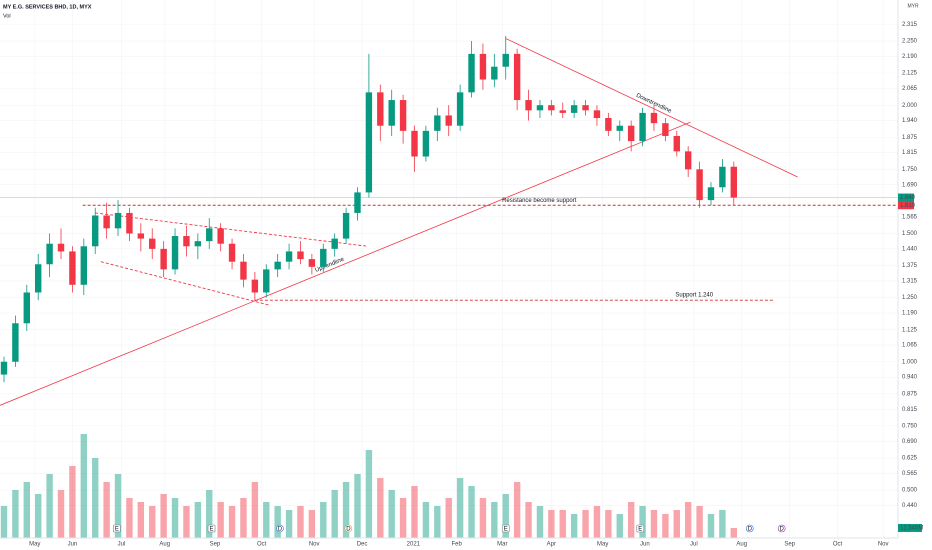  Describe the element at coordinates (910, 266) in the screenshot. I see `y-tick-label: 1.375` at that location.